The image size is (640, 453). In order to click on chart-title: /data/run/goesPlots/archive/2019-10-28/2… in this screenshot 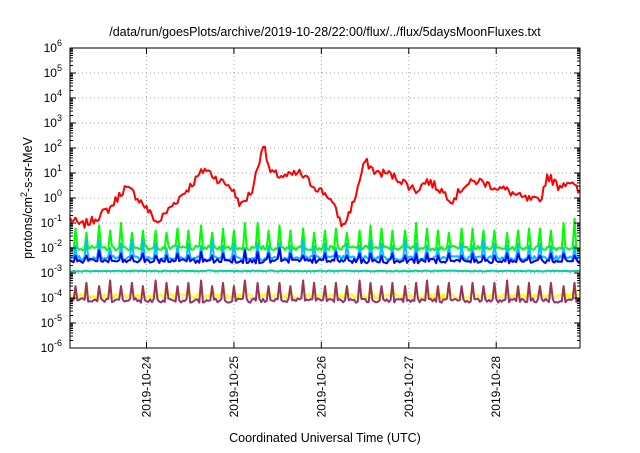, I will do `click(325, 32)`.